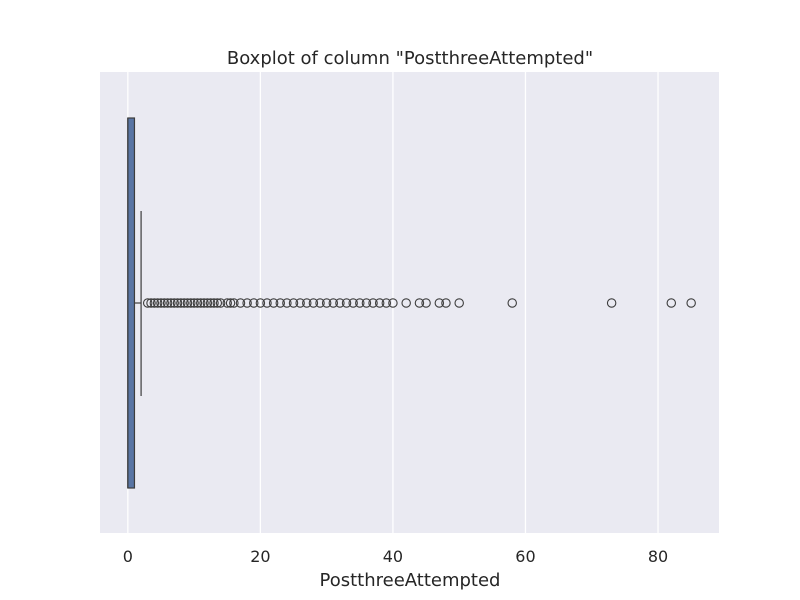 This screenshot has height=600, width=800. I want to click on chart-title: Boxplot of column "PostthreeAttempted", so click(410, 58).